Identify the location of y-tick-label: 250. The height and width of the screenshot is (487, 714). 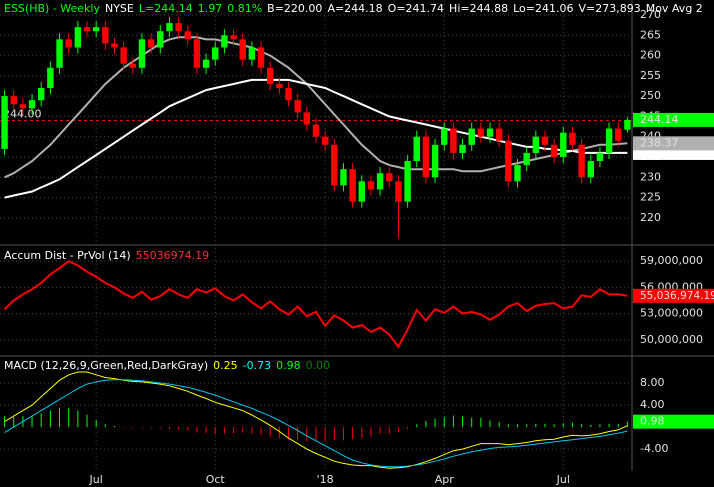
(650, 95).